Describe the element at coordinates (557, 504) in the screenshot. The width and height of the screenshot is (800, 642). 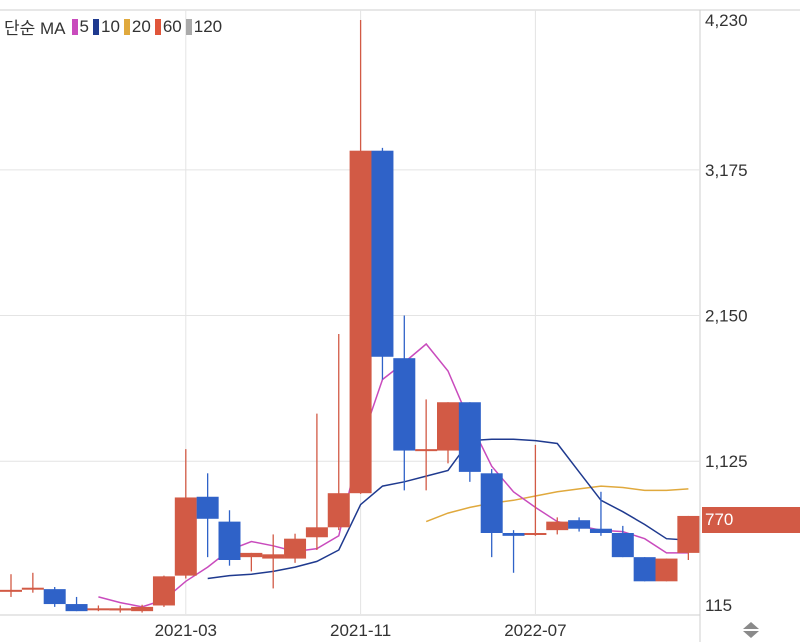
I see `ma20-line` at that location.